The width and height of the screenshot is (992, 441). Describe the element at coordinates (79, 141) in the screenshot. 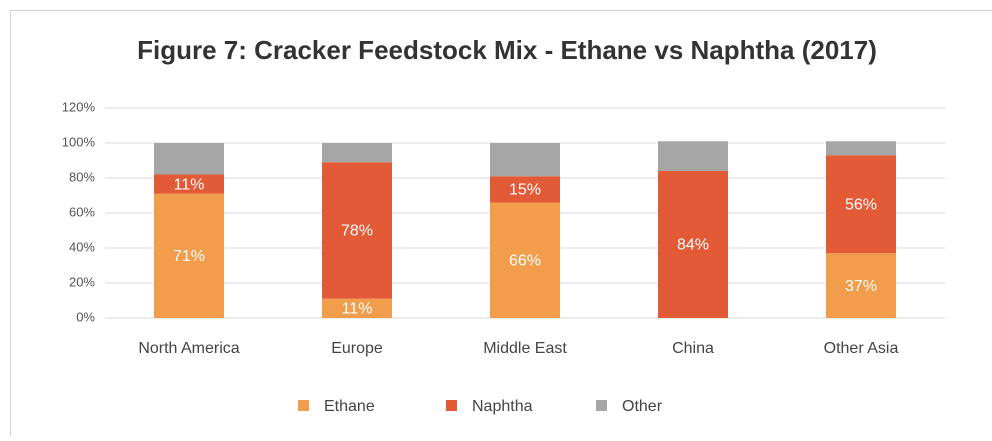

I see `y-tick-label: 100%` at that location.